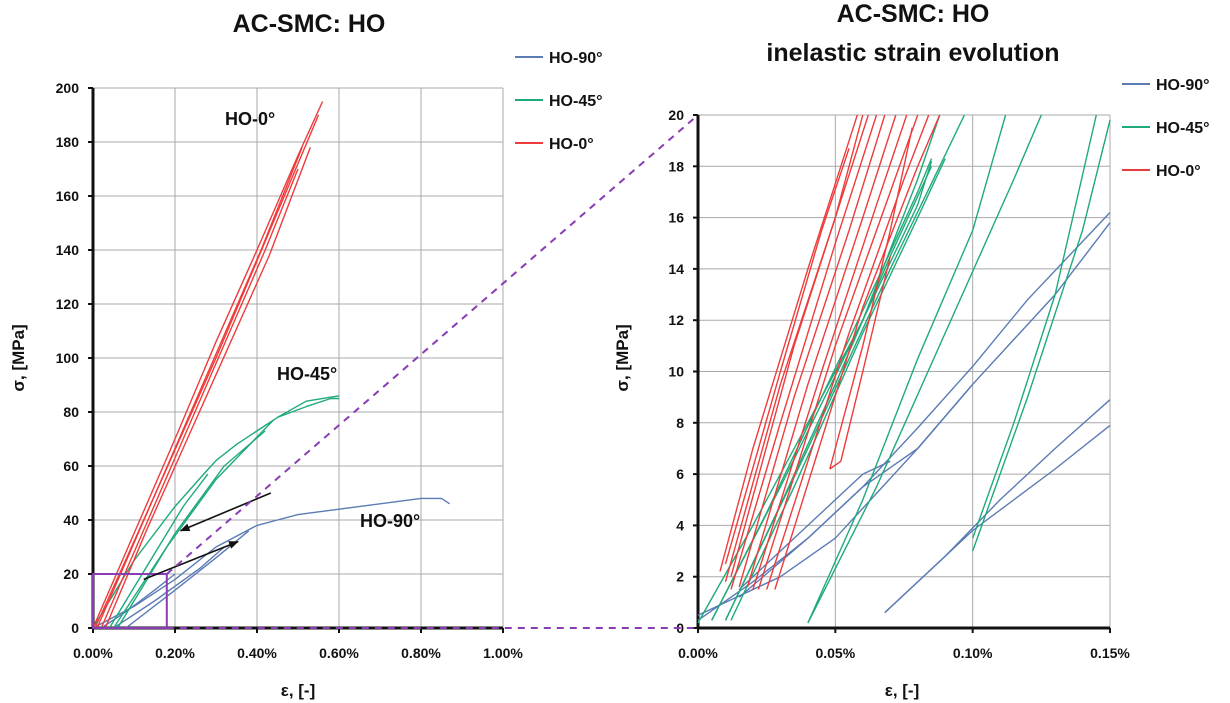 The width and height of the screenshot is (1230, 703). I want to click on left-y-tick-label: 180, so click(68, 142).